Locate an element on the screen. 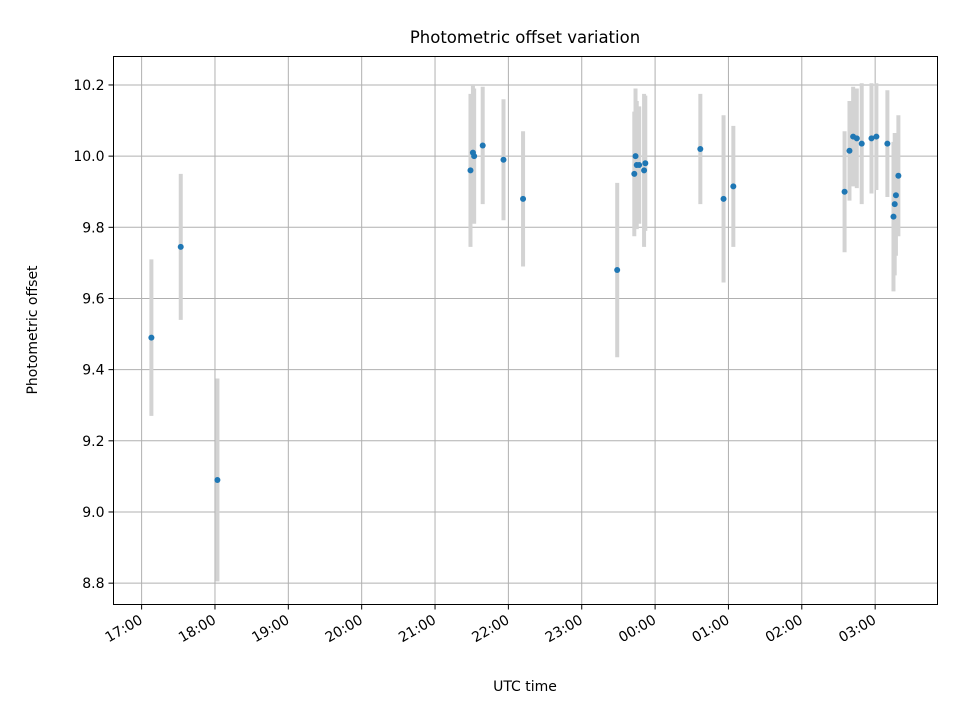 This screenshot has width=960, height=720. y-tick-label: 9.6 is located at coordinates (93, 299).